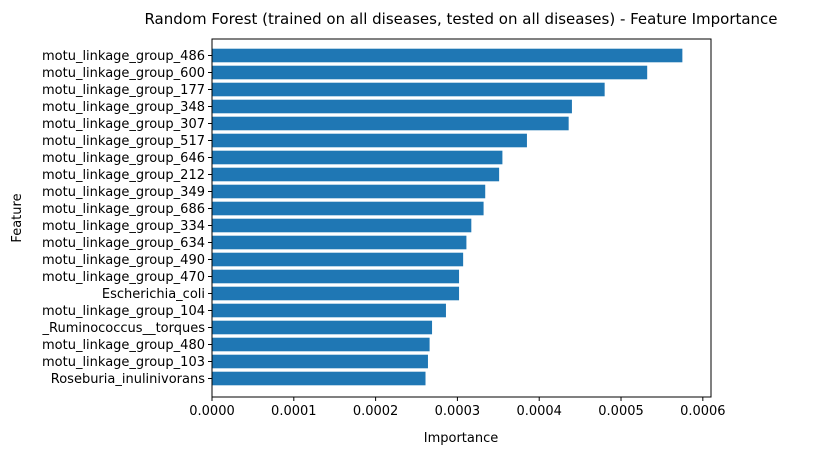  I want to click on x-tick-label: 0.0004, so click(539, 411).